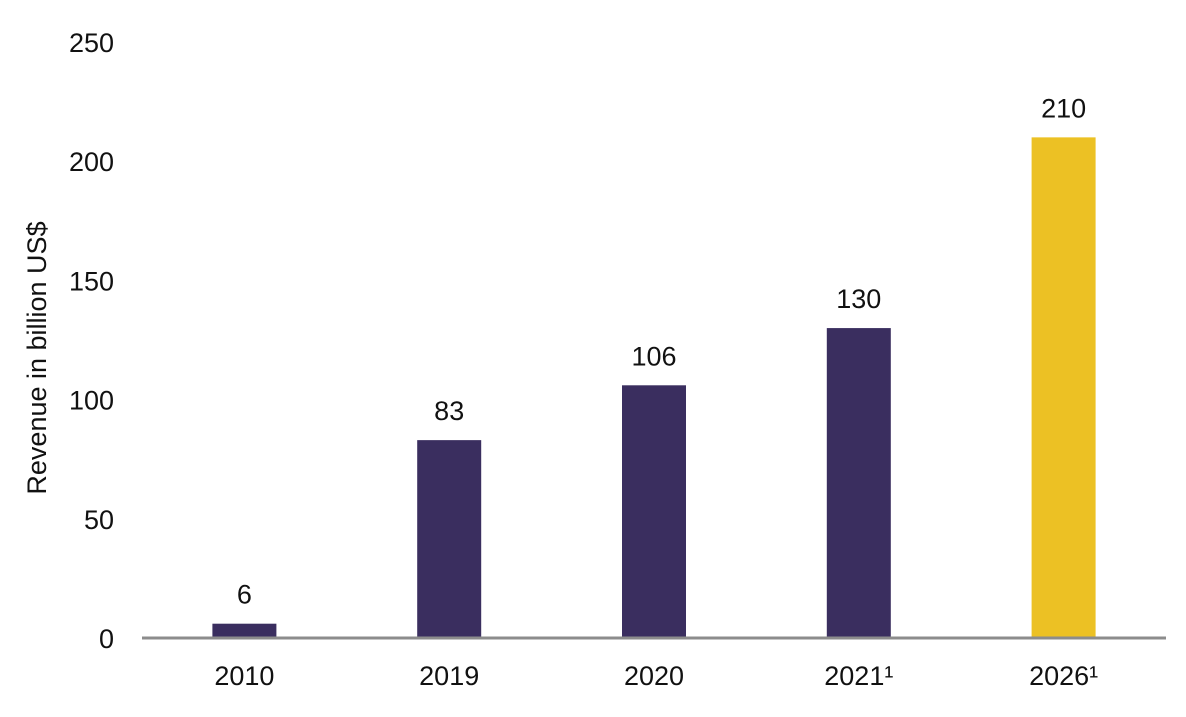  Describe the element at coordinates (106, 639) in the screenshot. I see `y-tick-label: 0` at that location.